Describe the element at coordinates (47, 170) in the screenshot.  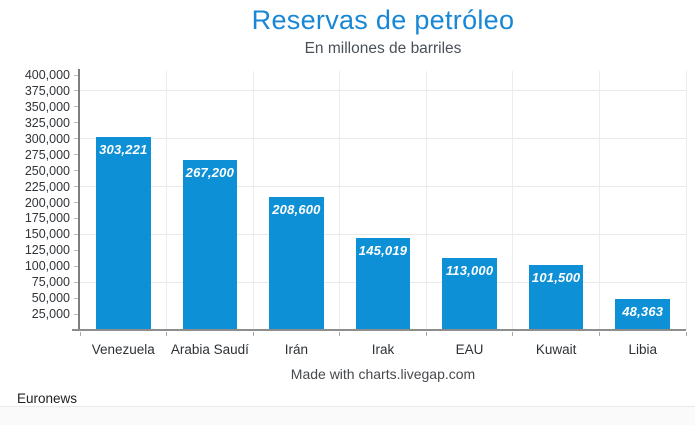
I see `y-axis-tick-label: 250,000` at that location.